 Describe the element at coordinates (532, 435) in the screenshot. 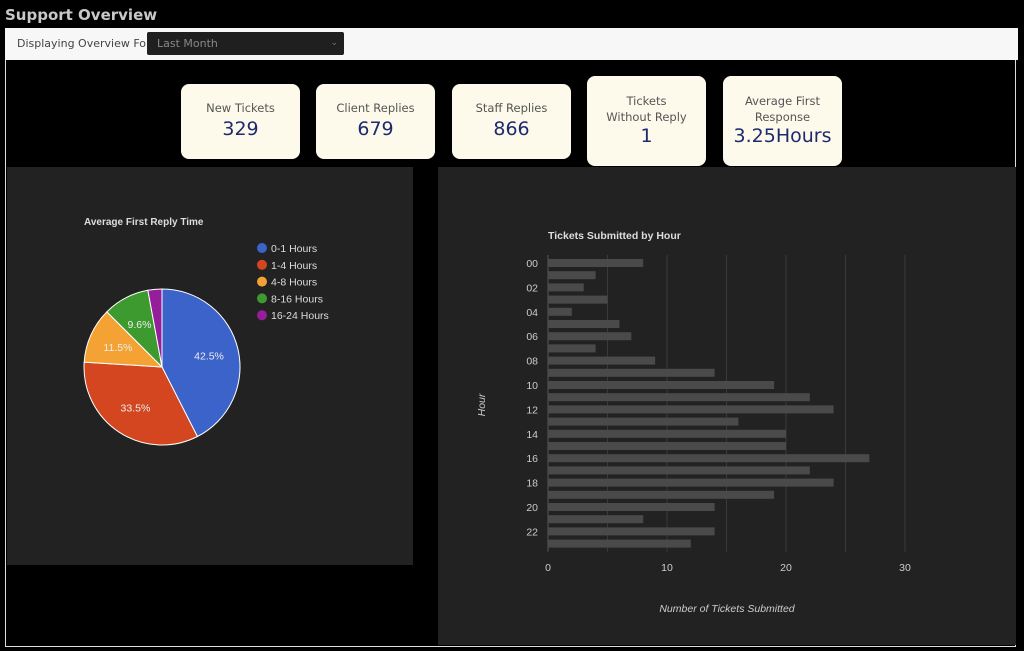

I see `y-tick-label: 14` at that location.